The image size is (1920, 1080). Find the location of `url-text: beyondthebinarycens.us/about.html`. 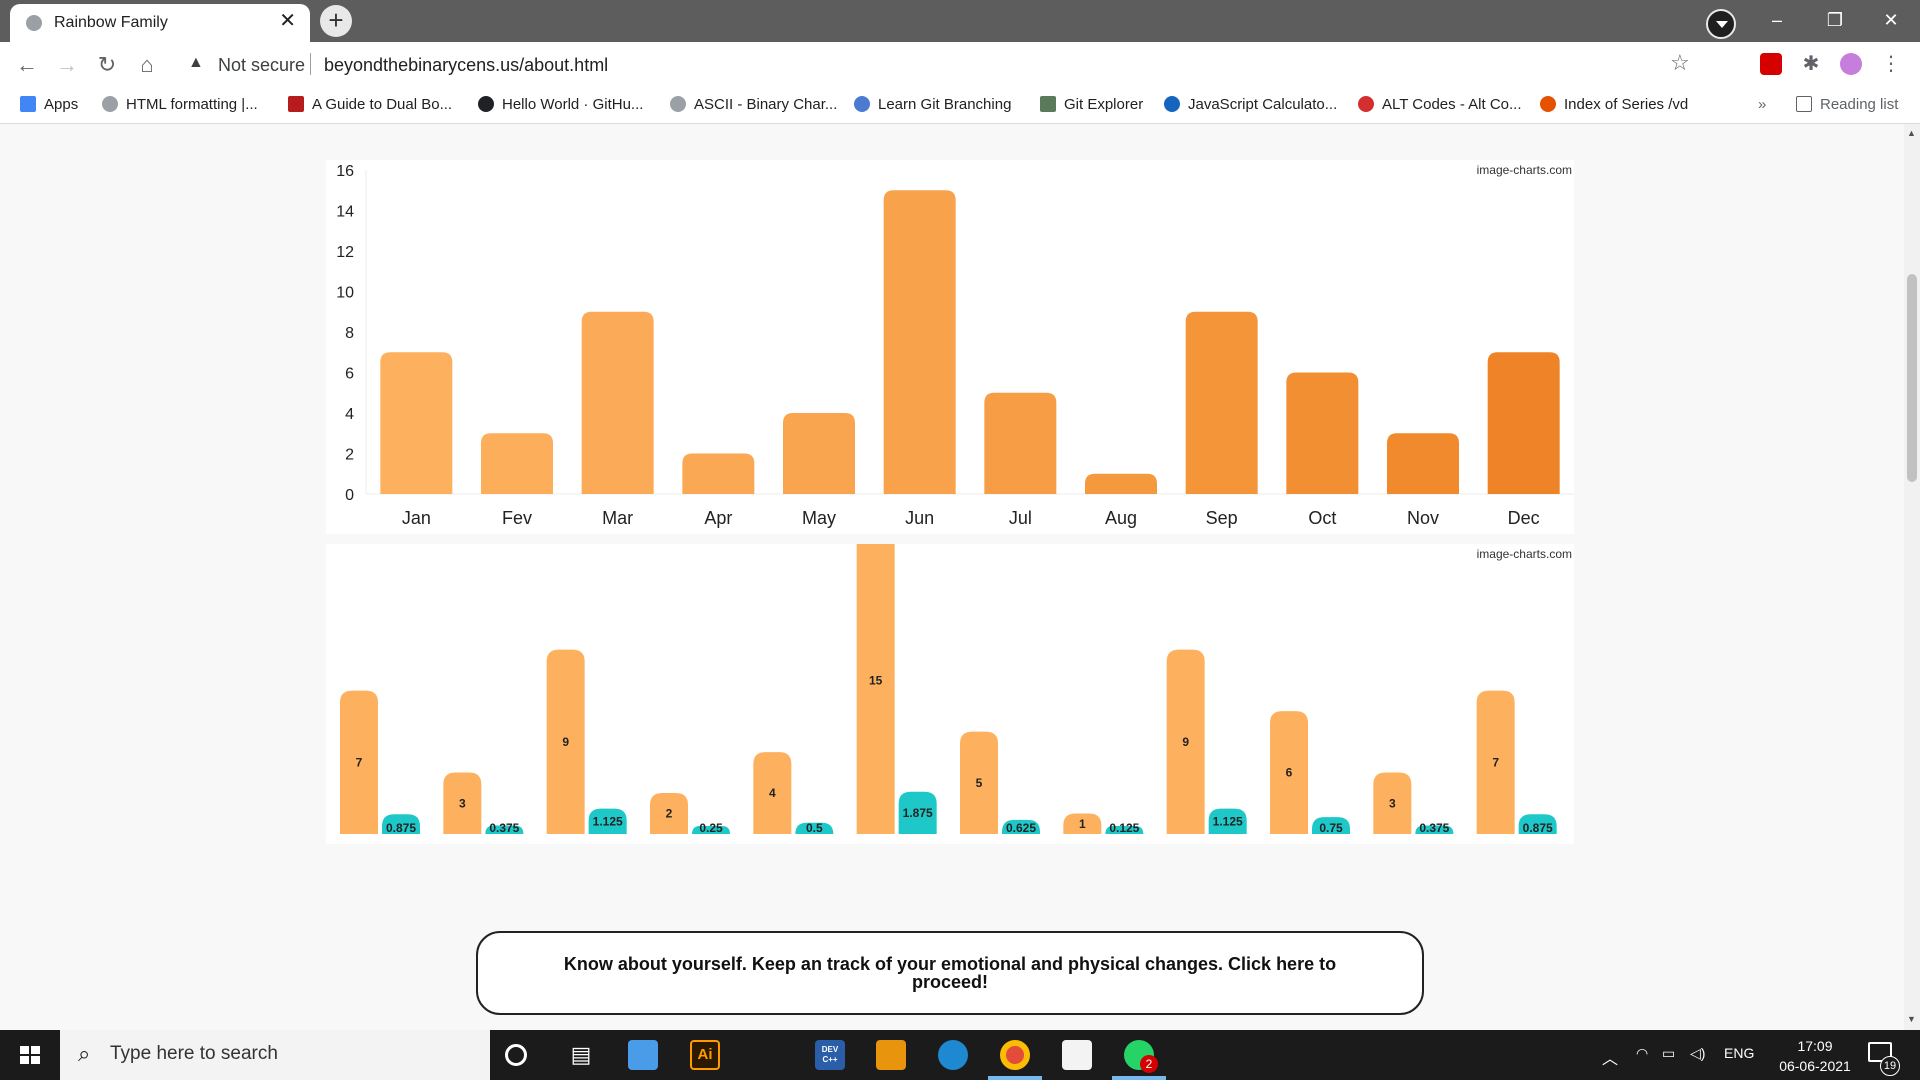

url-text: beyondthebinarycens.us/about.html is located at coordinates (466, 65).